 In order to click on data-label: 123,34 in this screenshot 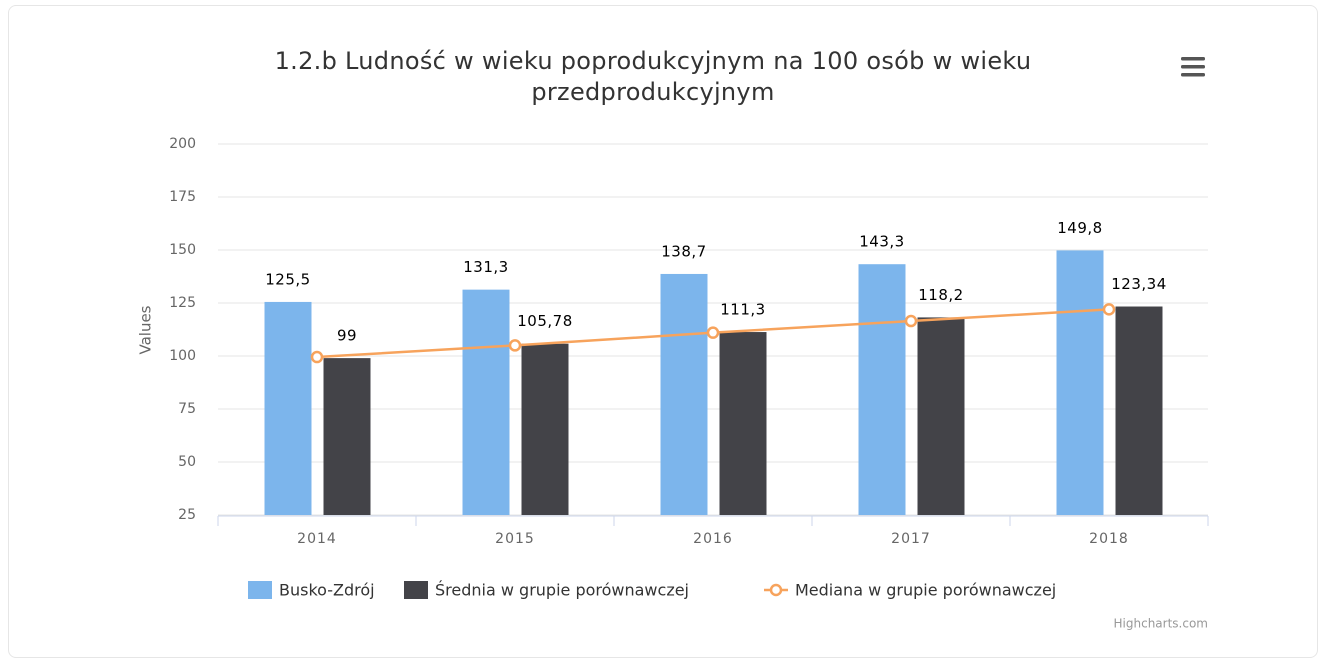, I will do `click(1139, 284)`.